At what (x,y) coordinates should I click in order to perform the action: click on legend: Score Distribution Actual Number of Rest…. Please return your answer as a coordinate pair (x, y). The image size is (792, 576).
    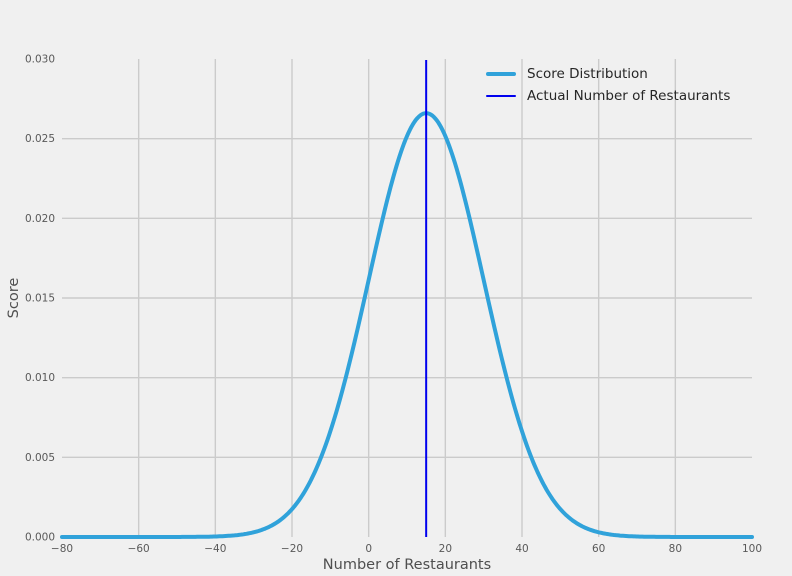
    Looking at the image, I should click on (608, 85).